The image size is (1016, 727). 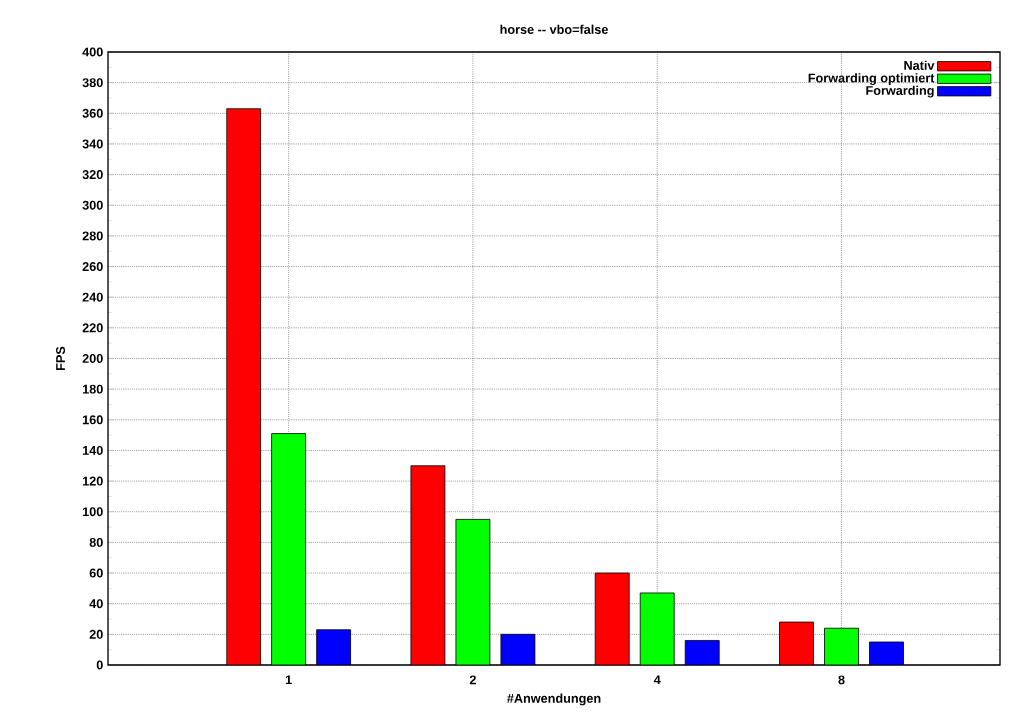 I want to click on x-tick-label: 2, so click(x=472, y=680).